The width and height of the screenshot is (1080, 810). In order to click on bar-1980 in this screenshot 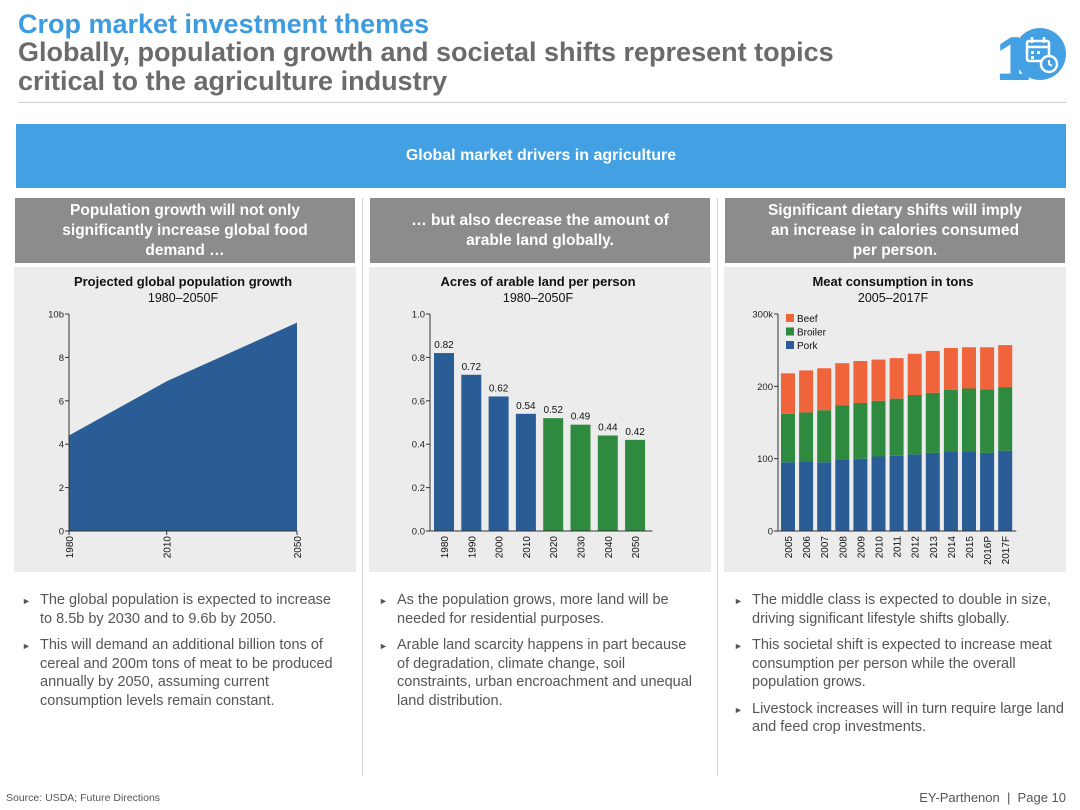, I will do `click(444, 442)`.